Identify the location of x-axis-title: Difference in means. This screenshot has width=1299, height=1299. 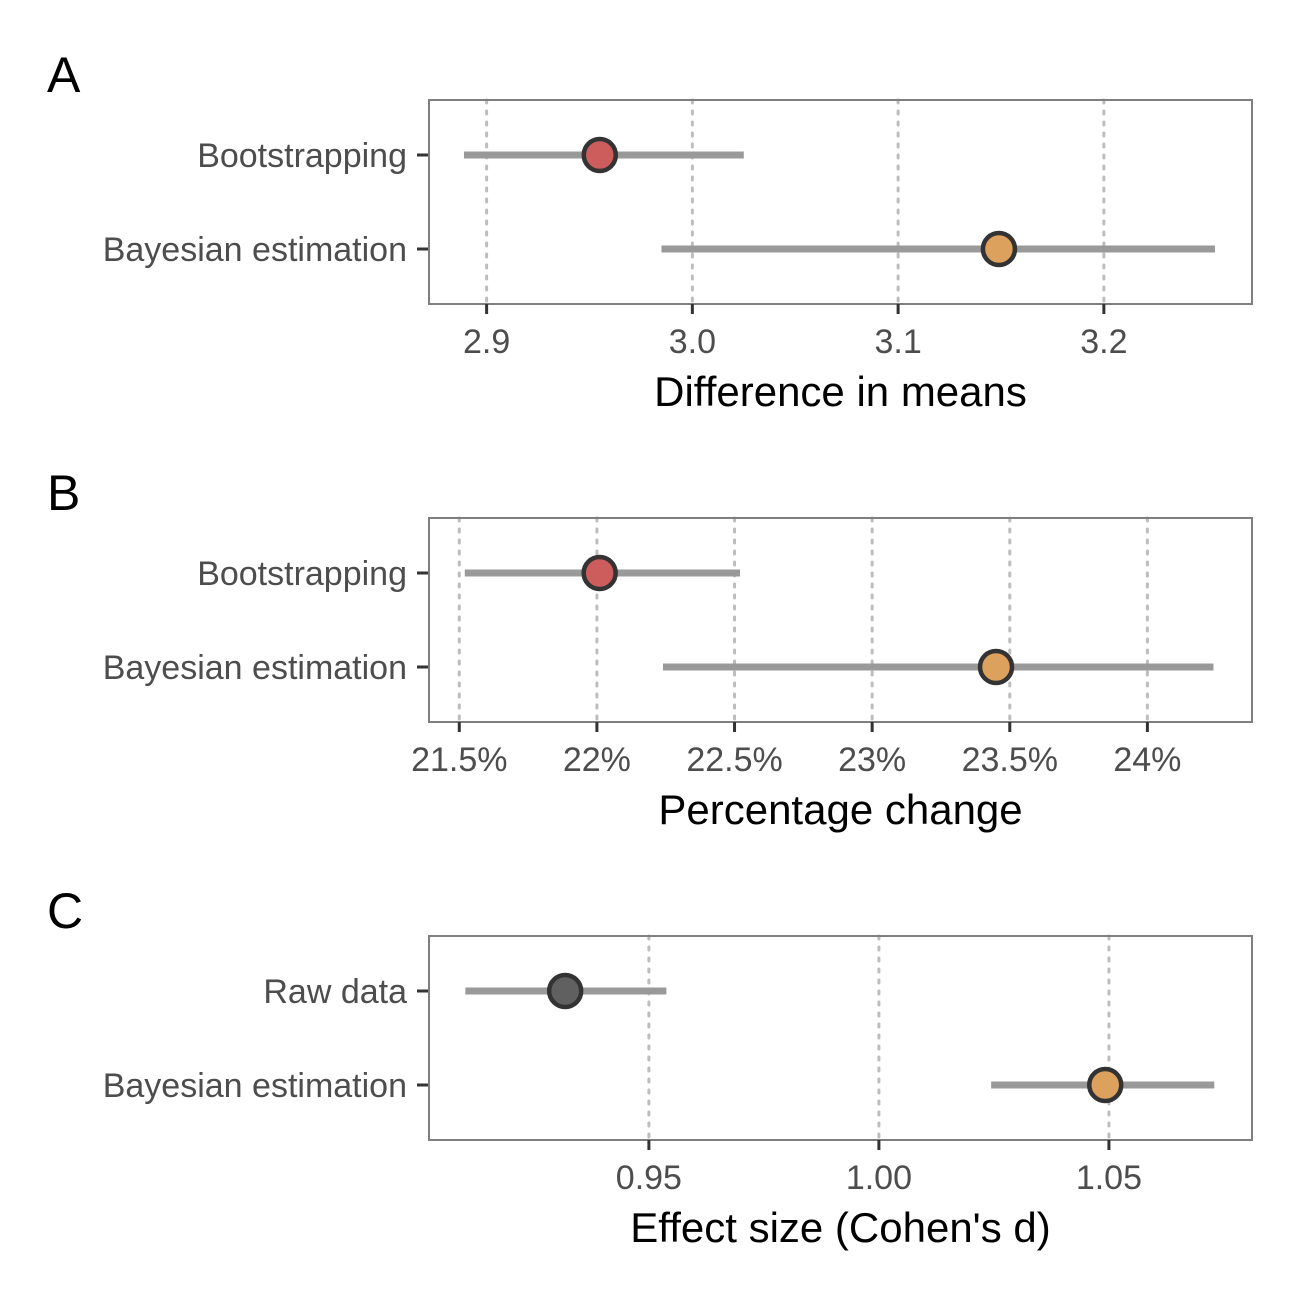
(840, 391).